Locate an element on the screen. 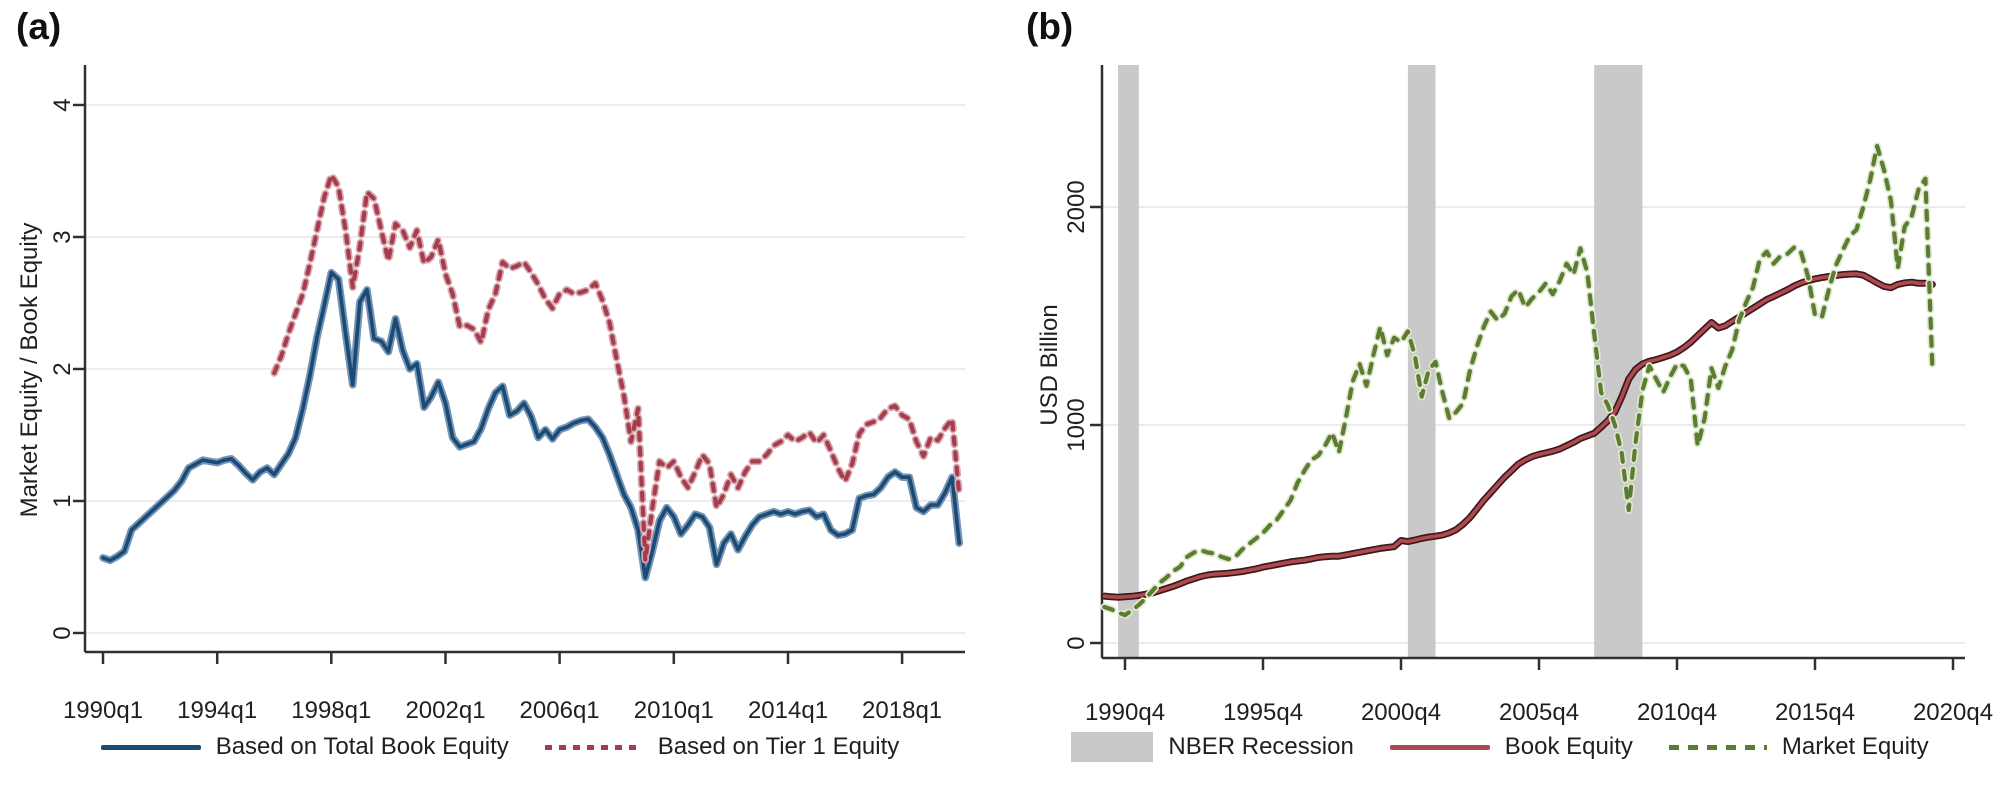 Image resolution: width=2000 pixels, height=803 pixels. x-tick-label: 1995q4 is located at coordinates (1263, 712).